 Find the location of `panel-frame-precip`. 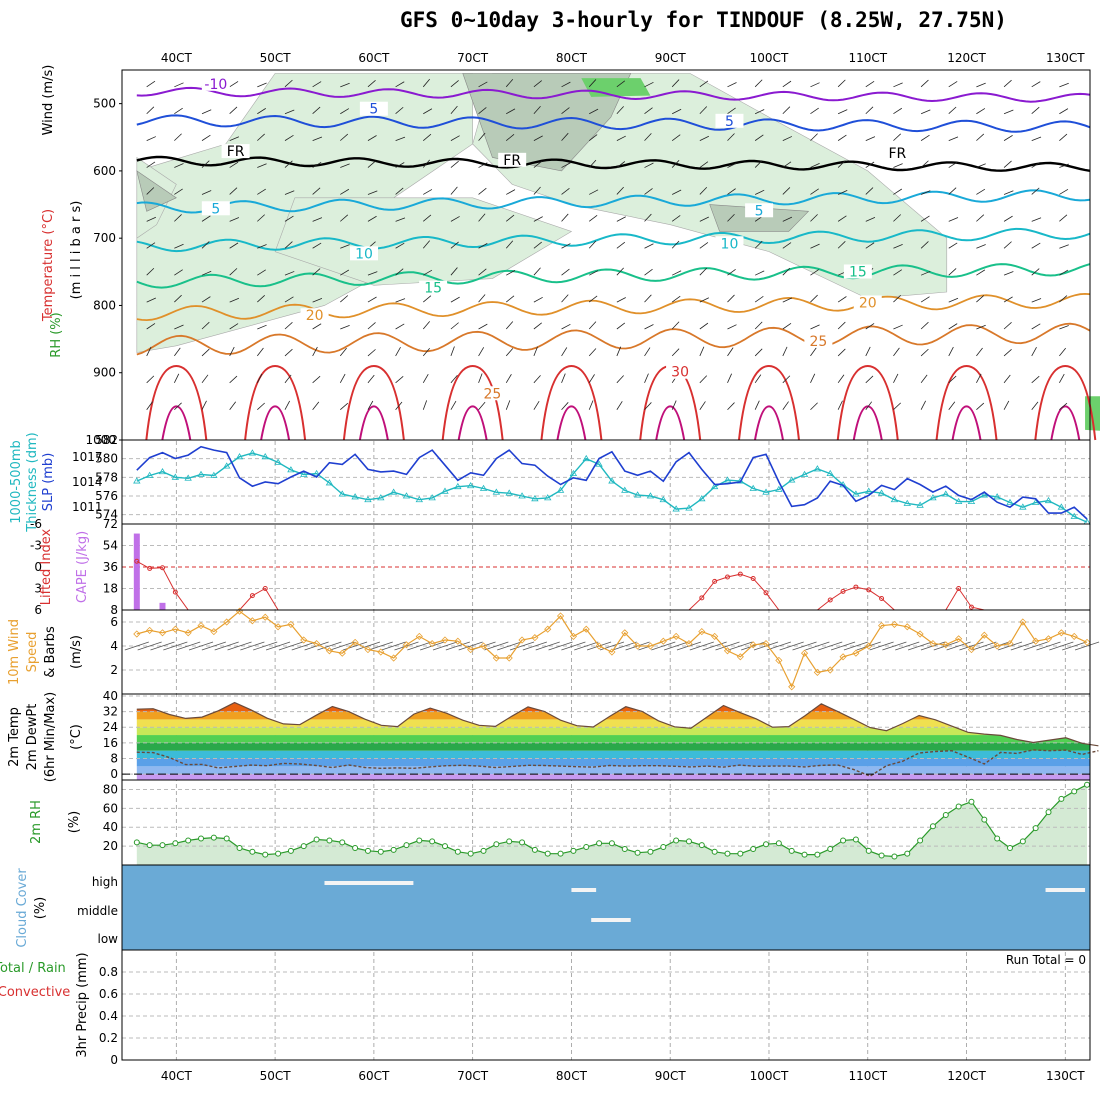

panel-frame-precip is located at coordinates (606, 1005).